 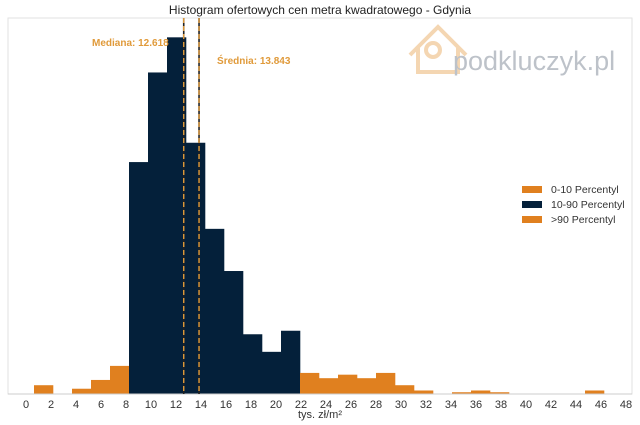 I want to click on watermark-logo: podkluczyk.pl, so click(x=511, y=50).